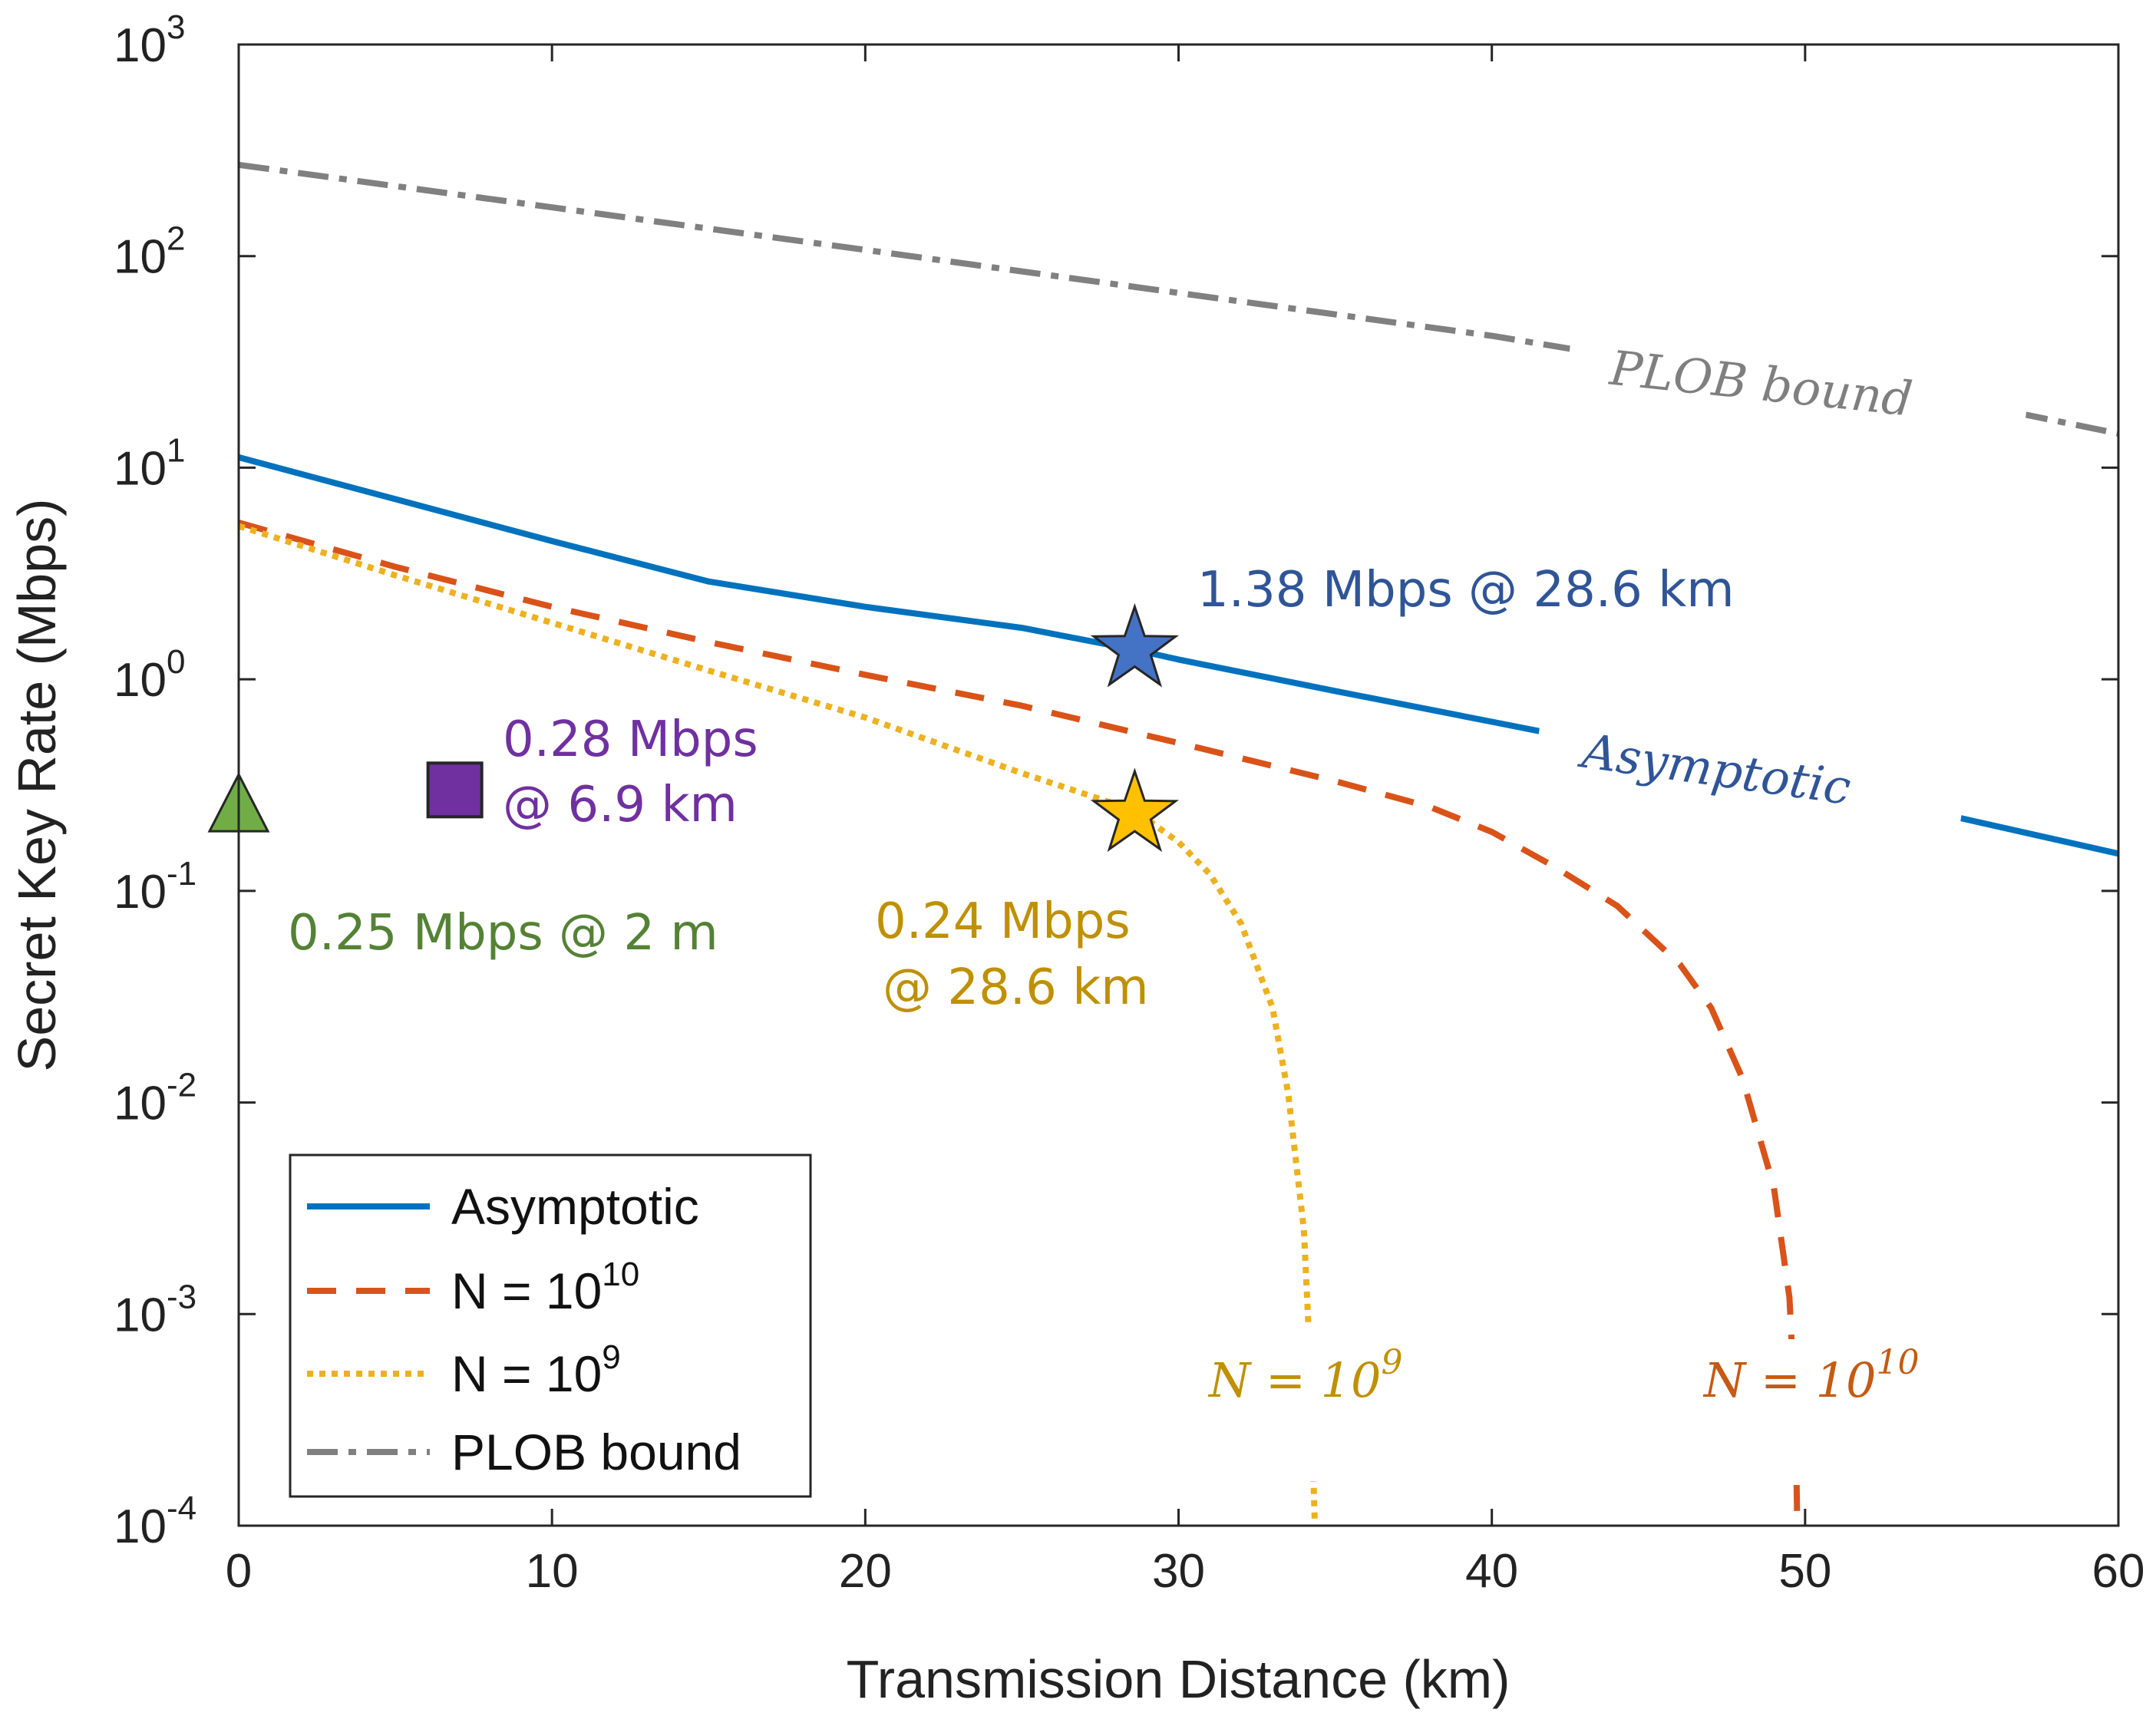 The height and width of the screenshot is (1716, 2156). Describe the element at coordinates (181, 1508) in the screenshot. I see `y-tick-label-exp: -4` at that location.